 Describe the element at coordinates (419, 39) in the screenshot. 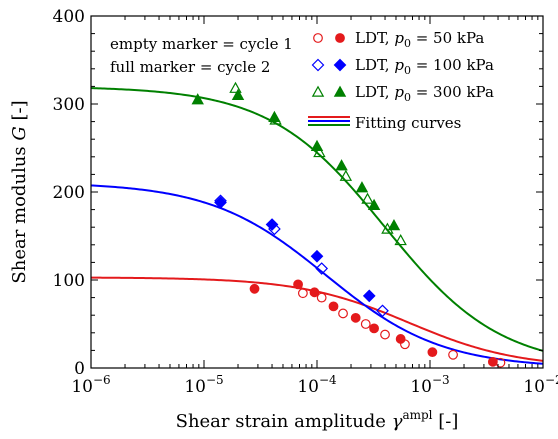

I see `legend-label: LDT, p0 = 50 kPa` at that location.